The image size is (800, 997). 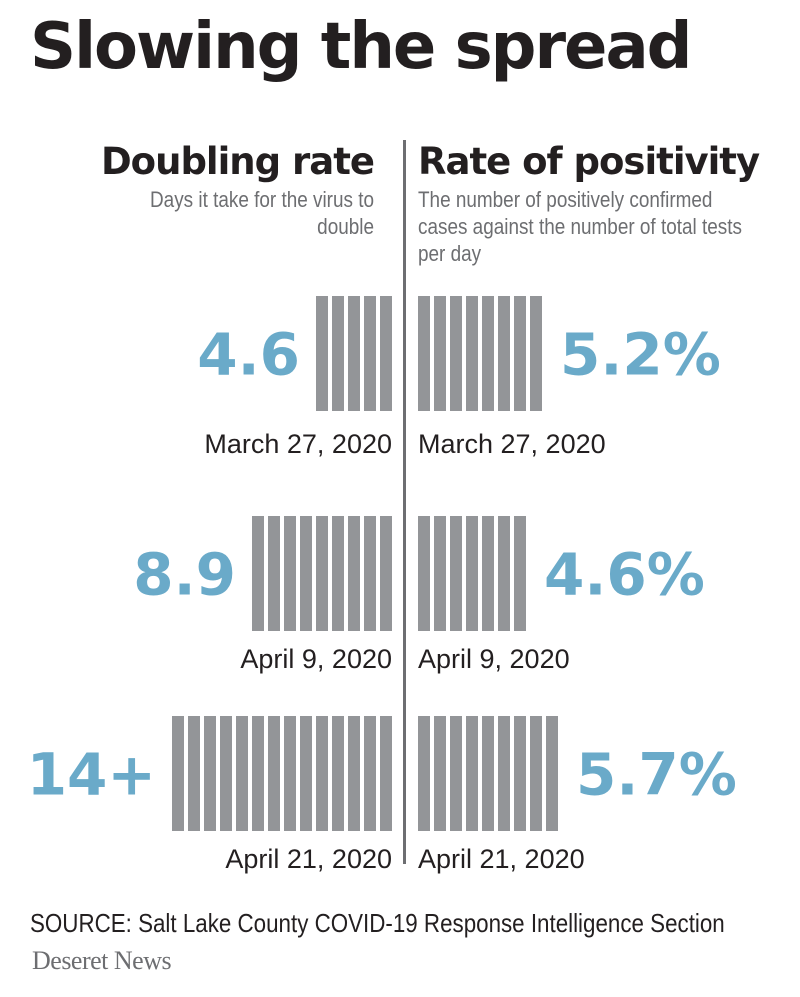 What do you see at coordinates (656, 775) in the screenshot?
I see `positivity-value: 5.7%` at bounding box center [656, 775].